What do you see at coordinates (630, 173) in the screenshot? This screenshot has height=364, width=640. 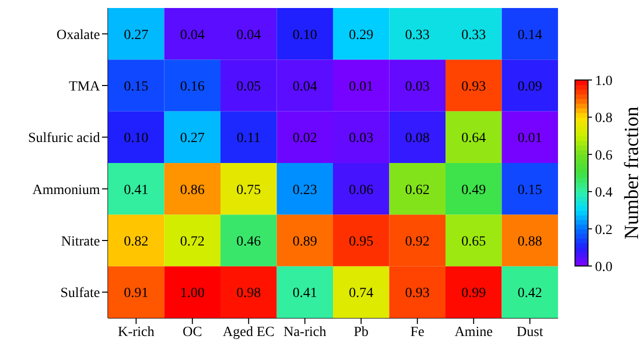 I see `color-bar-title: Number fraction` at bounding box center [630, 173].